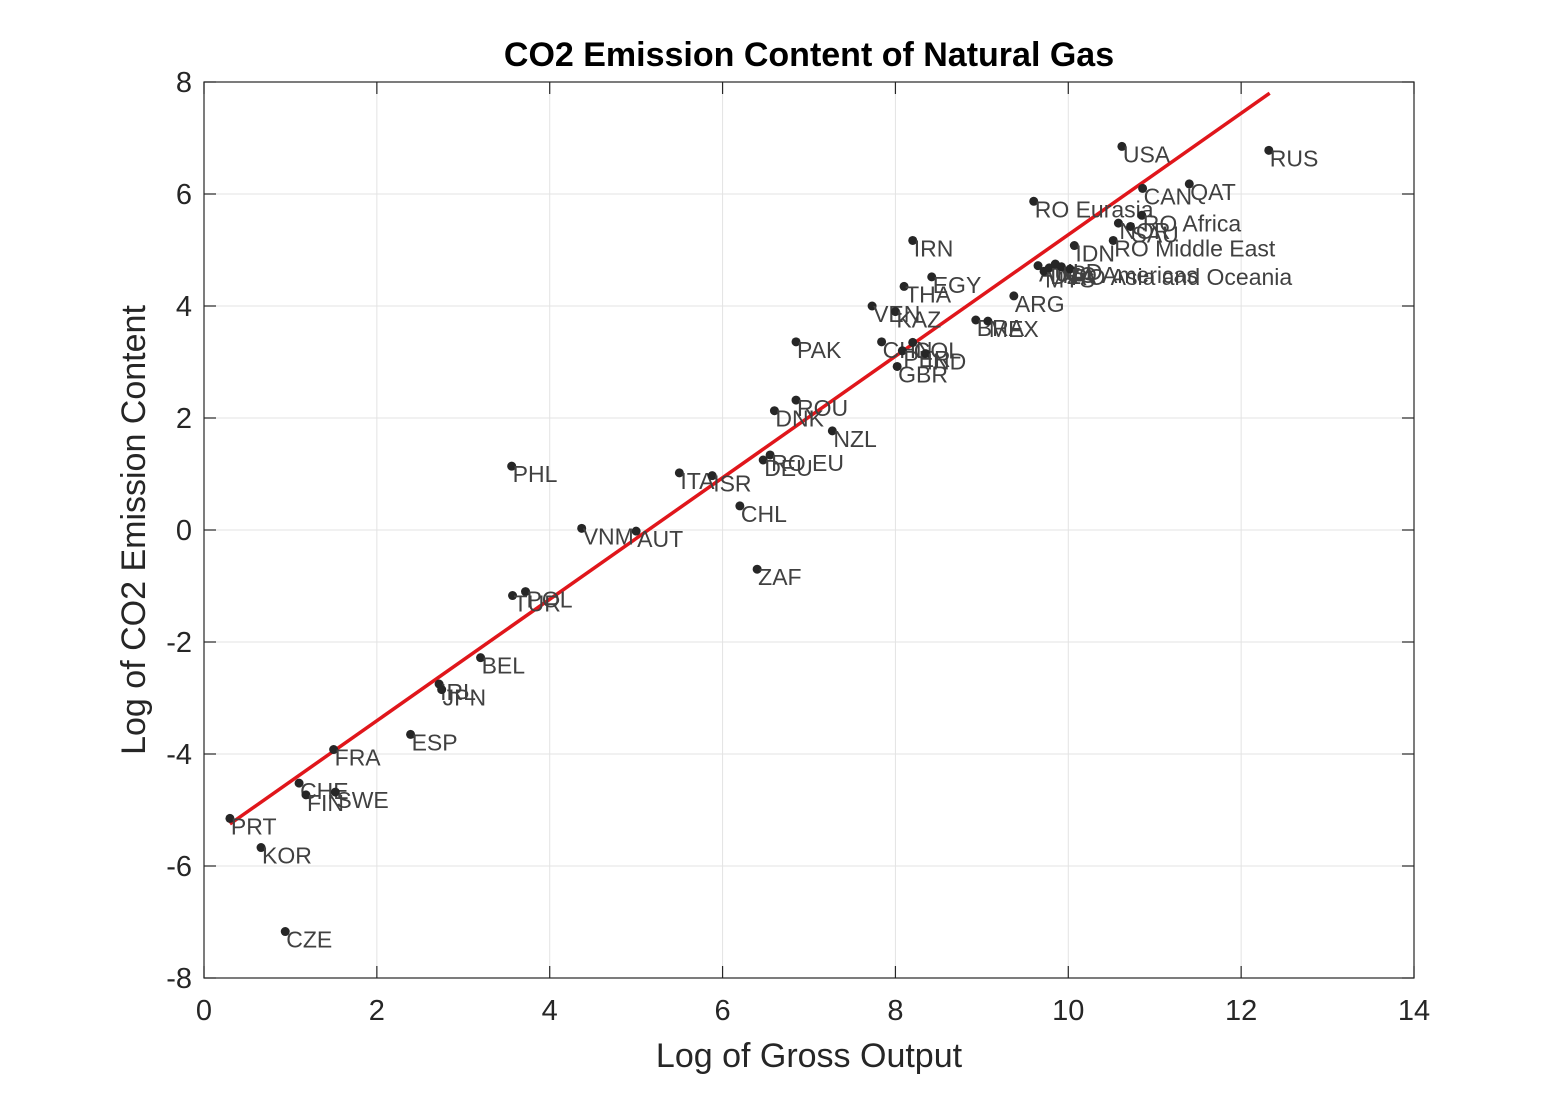 This screenshot has height=1100, width=1563. What do you see at coordinates (362, 800) in the screenshot?
I see `point-label: SWE` at bounding box center [362, 800].